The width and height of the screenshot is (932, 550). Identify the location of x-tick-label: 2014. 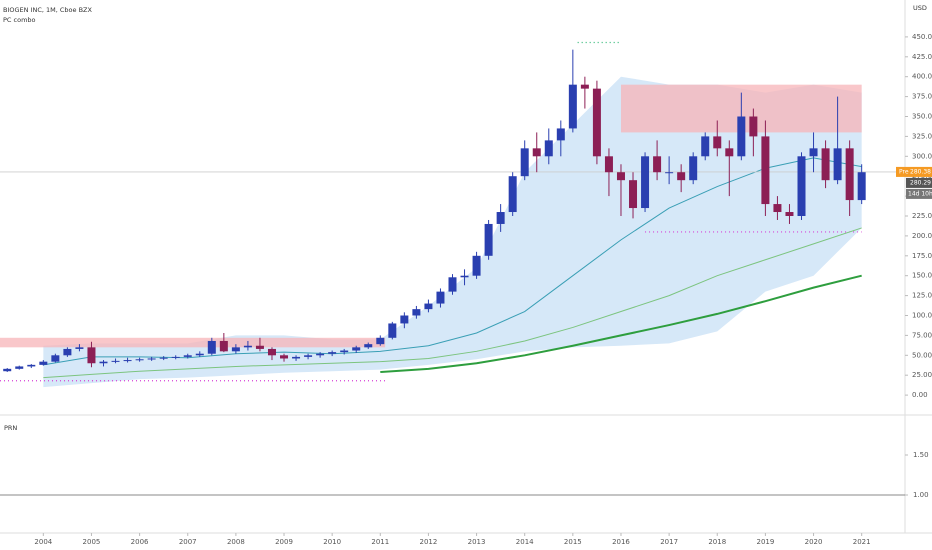
(525, 542).